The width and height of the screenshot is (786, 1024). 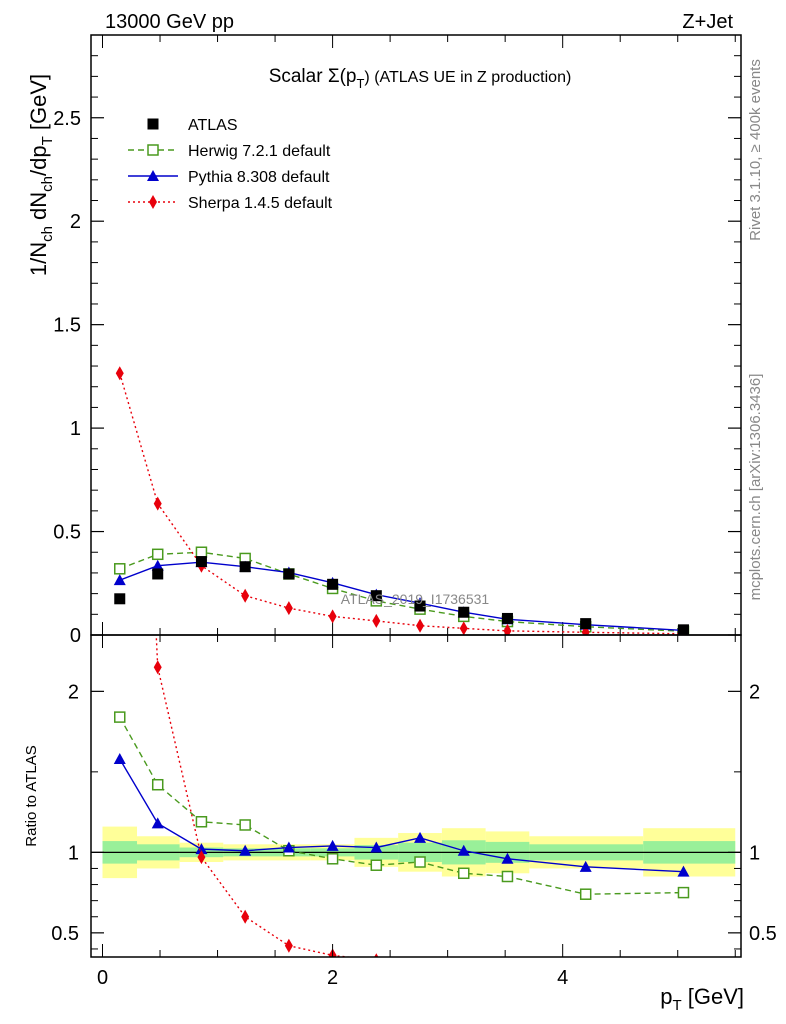 I want to click on main-y-axis-label: 1/Nch dNch/dpT [GeV], so click(x=41, y=175).